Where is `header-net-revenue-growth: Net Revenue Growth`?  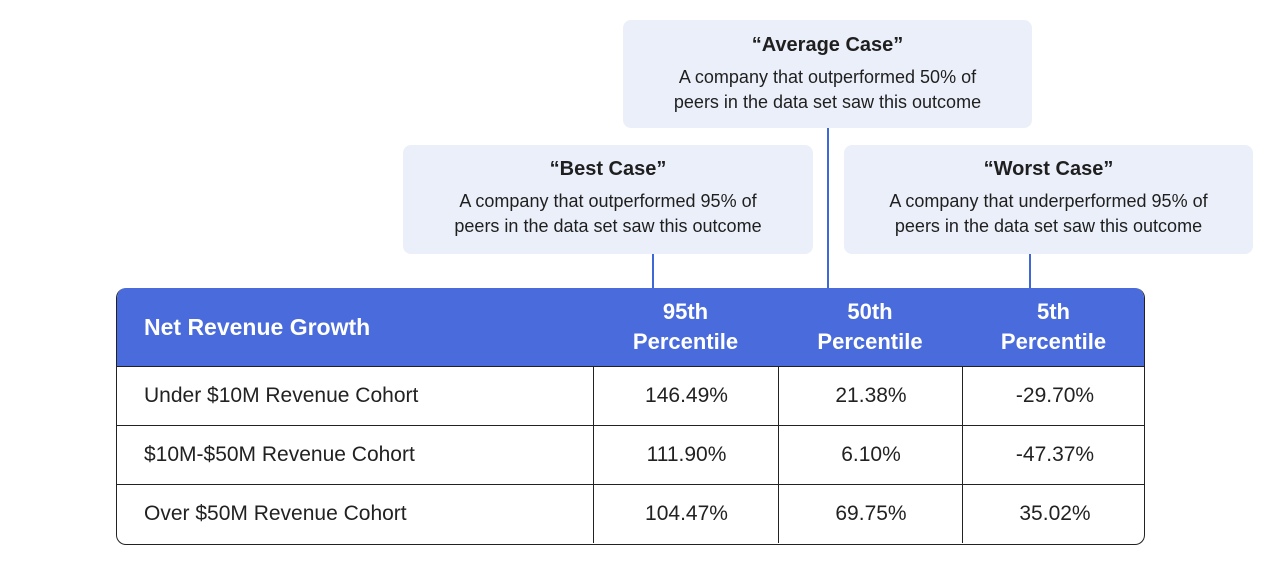 header-net-revenue-growth: Net Revenue Growth is located at coordinates (257, 327).